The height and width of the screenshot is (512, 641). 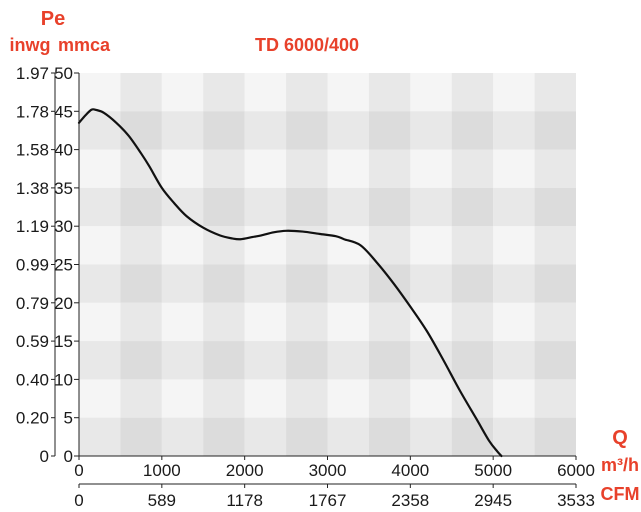 I want to click on y-tick-label-mmca: 30, so click(x=63, y=226).